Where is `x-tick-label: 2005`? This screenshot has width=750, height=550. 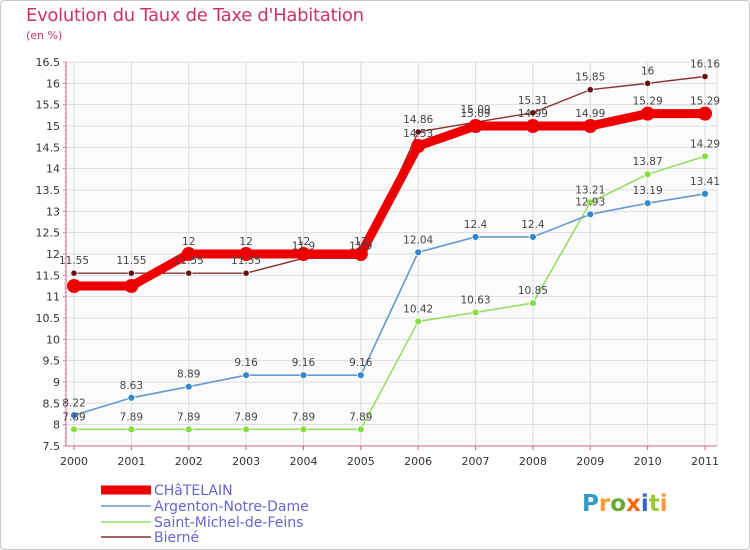
x-tick-label: 2005 is located at coordinates (361, 461).